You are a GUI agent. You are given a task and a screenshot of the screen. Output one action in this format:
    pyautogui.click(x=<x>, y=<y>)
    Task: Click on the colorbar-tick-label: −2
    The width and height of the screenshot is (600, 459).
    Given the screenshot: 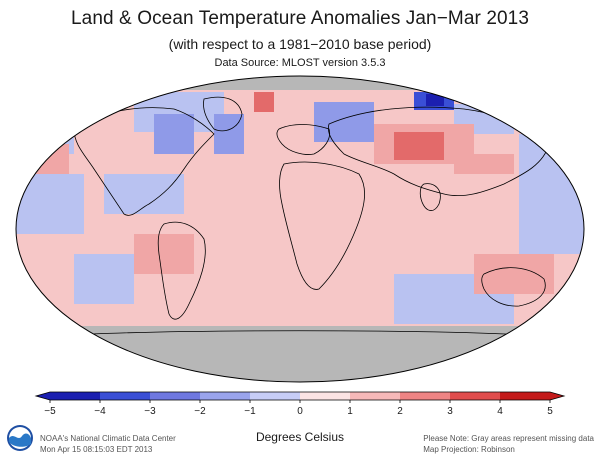 What is the action you would take?
    pyautogui.click(x=200, y=411)
    